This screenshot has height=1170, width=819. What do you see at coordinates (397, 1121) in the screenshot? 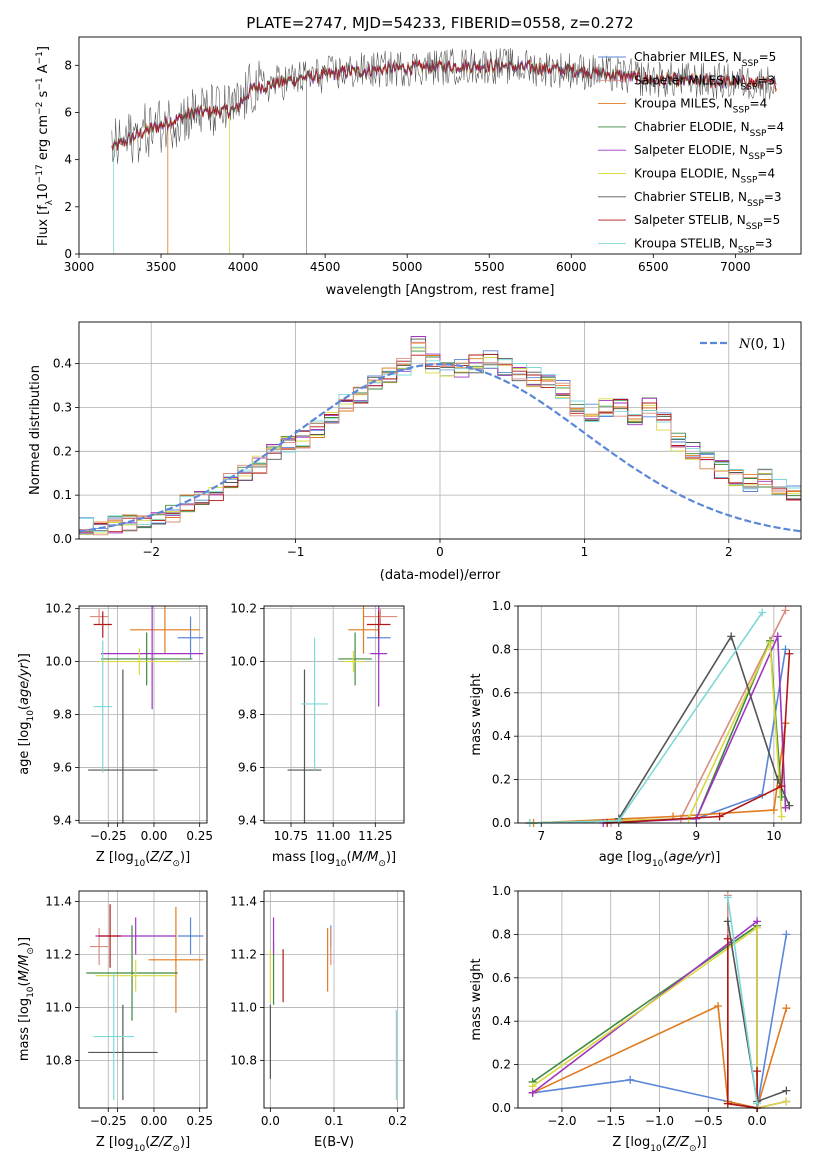
I see `x-tick-label: 0.2` at bounding box center [397, 1121].